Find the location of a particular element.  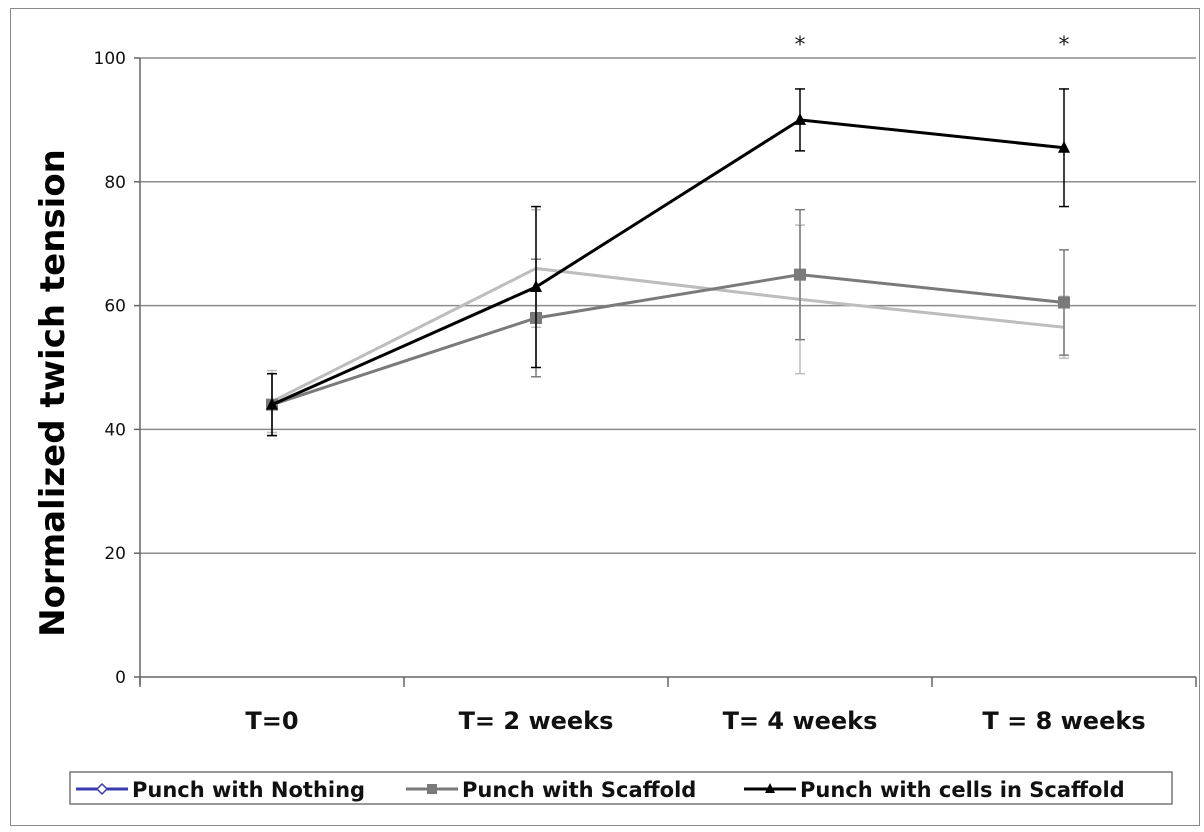

y-tick-label: 60 is located at coordinates (115, 307).